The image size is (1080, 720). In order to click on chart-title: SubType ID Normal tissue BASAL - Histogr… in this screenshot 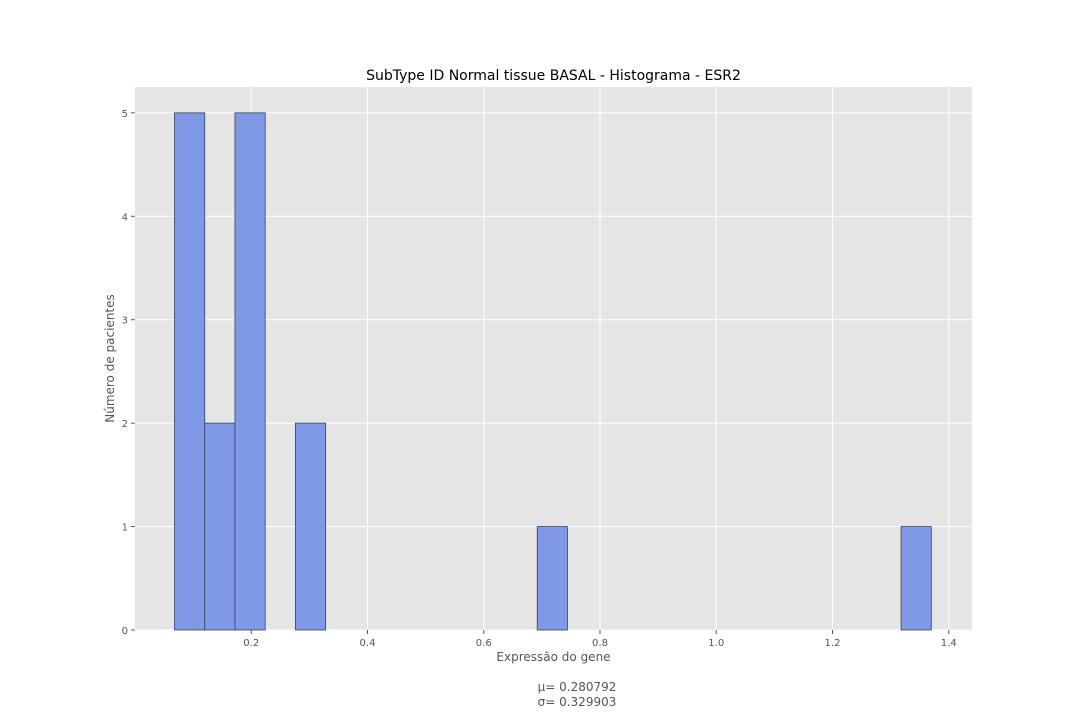, I will do `click(553, 76)`.